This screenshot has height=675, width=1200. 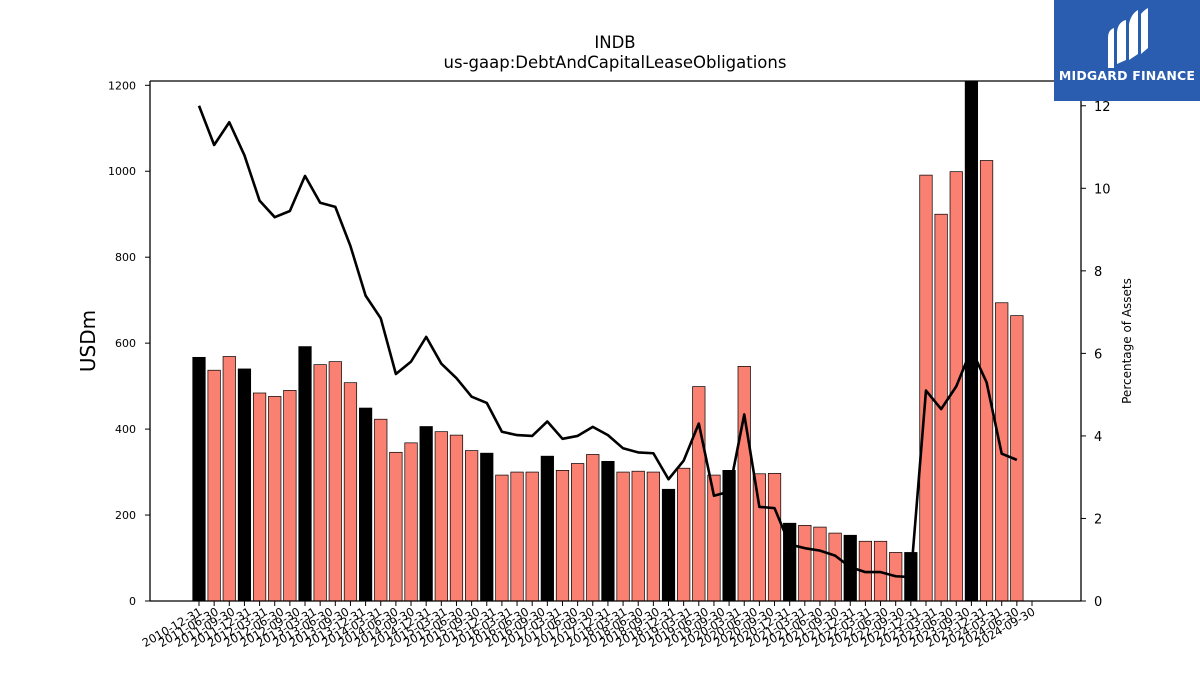 I want to click on logo: MIDGARD FINANCE, so click(x=1127, y=50).